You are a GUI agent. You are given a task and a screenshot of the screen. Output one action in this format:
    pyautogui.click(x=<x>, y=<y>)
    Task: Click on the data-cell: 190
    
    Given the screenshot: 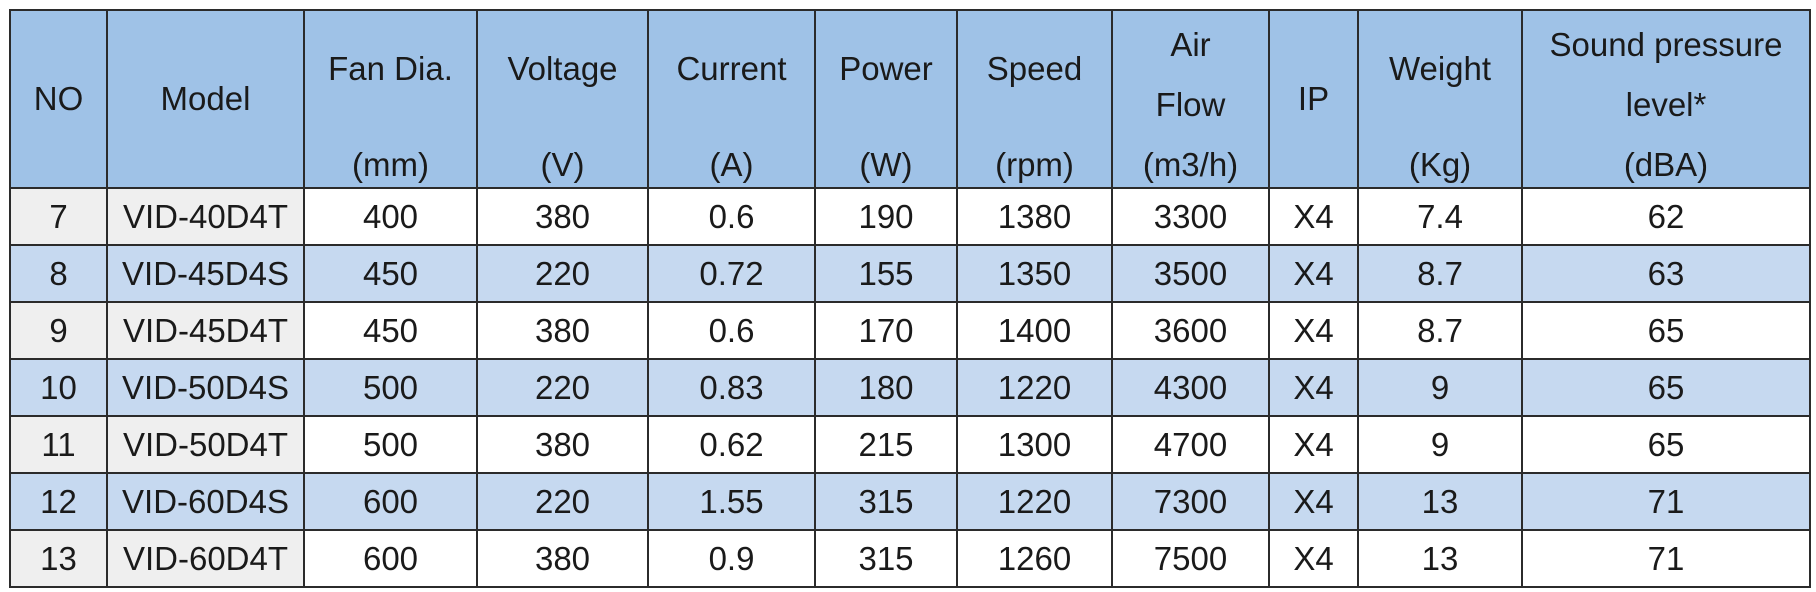 What is the action you would take?
    pyautogui.click(x=886, y=216)
    